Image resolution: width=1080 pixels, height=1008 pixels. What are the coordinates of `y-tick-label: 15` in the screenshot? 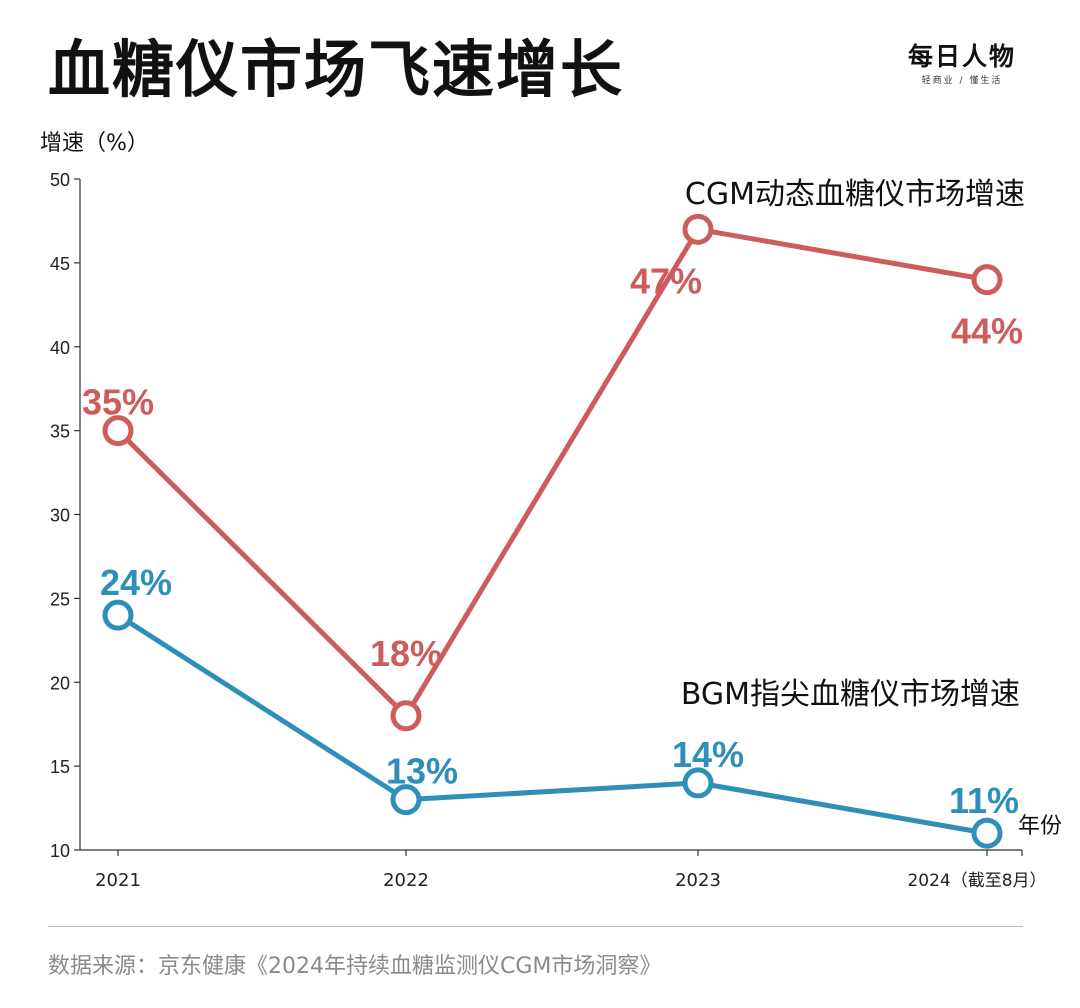 It's located at (60, 767).